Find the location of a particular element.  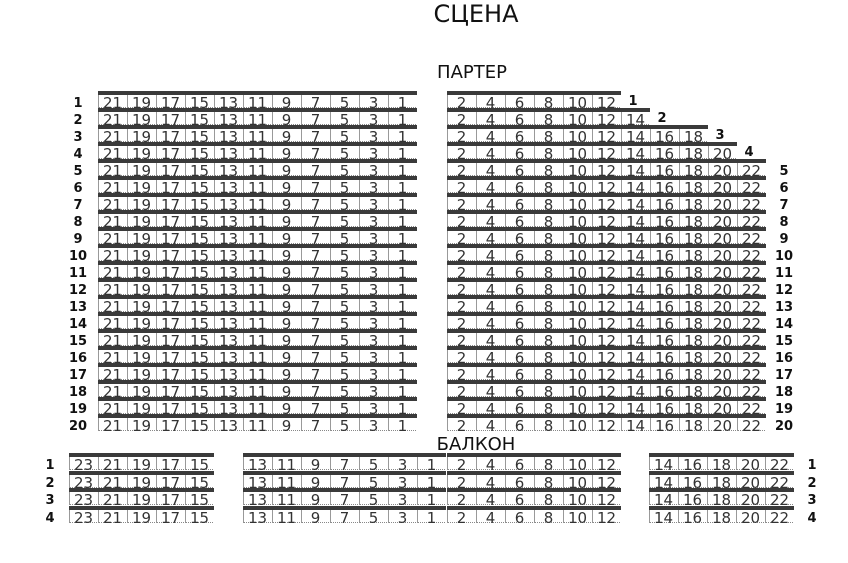

balcony-seat: 2 is located at coordinates (461, 498).